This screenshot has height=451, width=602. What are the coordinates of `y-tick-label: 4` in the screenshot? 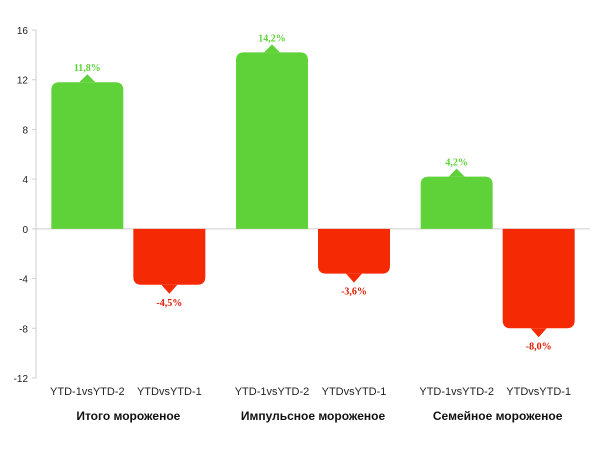 It's located at (25, 180).